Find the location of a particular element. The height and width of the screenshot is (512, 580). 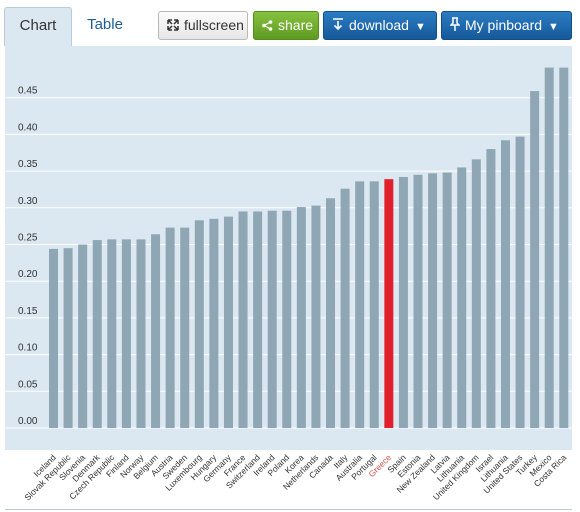

share-button: share is located at coordinates (286, 25).